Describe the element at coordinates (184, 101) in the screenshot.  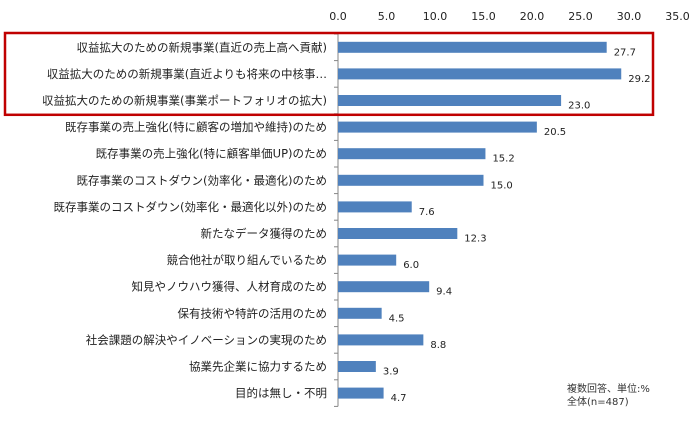
I see `category-label: 収益拡大のための新規事業(事業ポートフォリオの拡大)` at that location.